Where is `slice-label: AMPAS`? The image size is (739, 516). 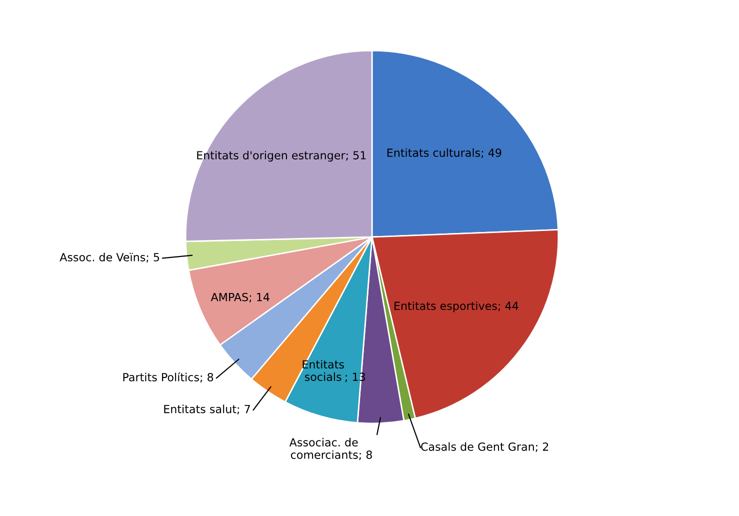 slice-label: AMPAS is located at coordinates (229, 297).